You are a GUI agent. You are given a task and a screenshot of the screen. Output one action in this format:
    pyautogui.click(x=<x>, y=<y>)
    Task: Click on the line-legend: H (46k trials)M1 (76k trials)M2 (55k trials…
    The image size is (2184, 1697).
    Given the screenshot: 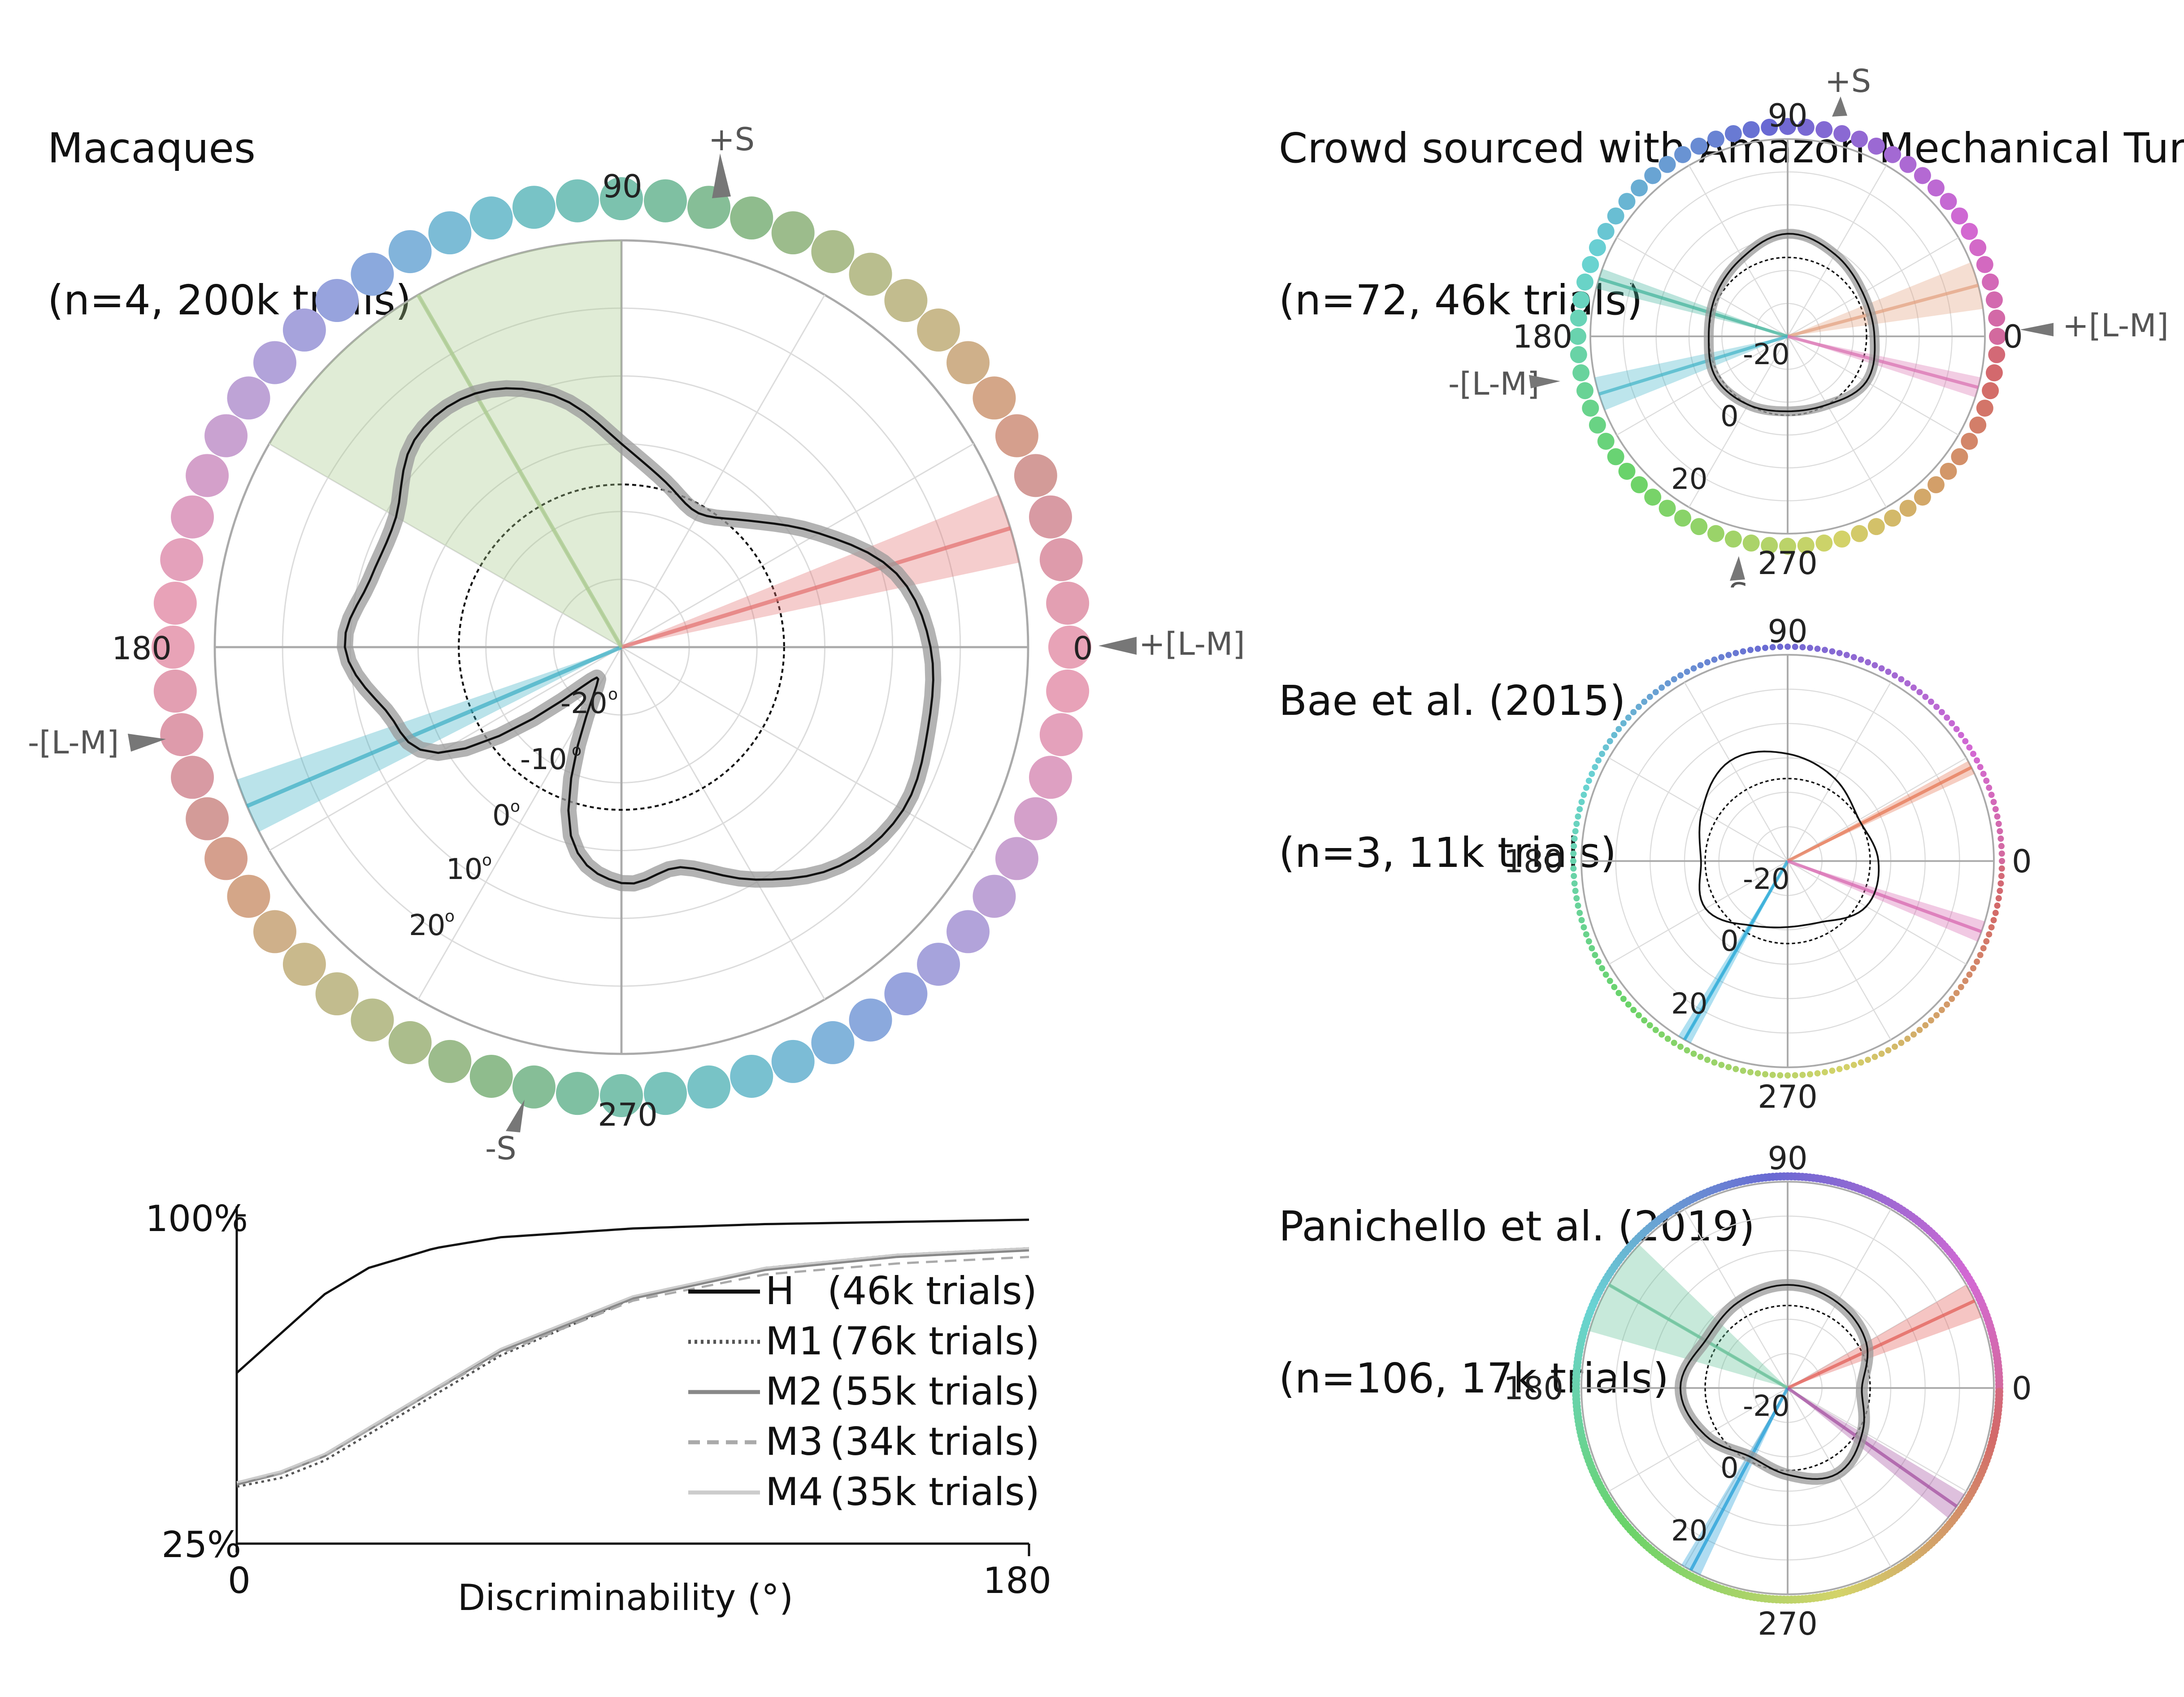 What is the action you would take?
    pyautogui.click(x=864, y=1391)
    